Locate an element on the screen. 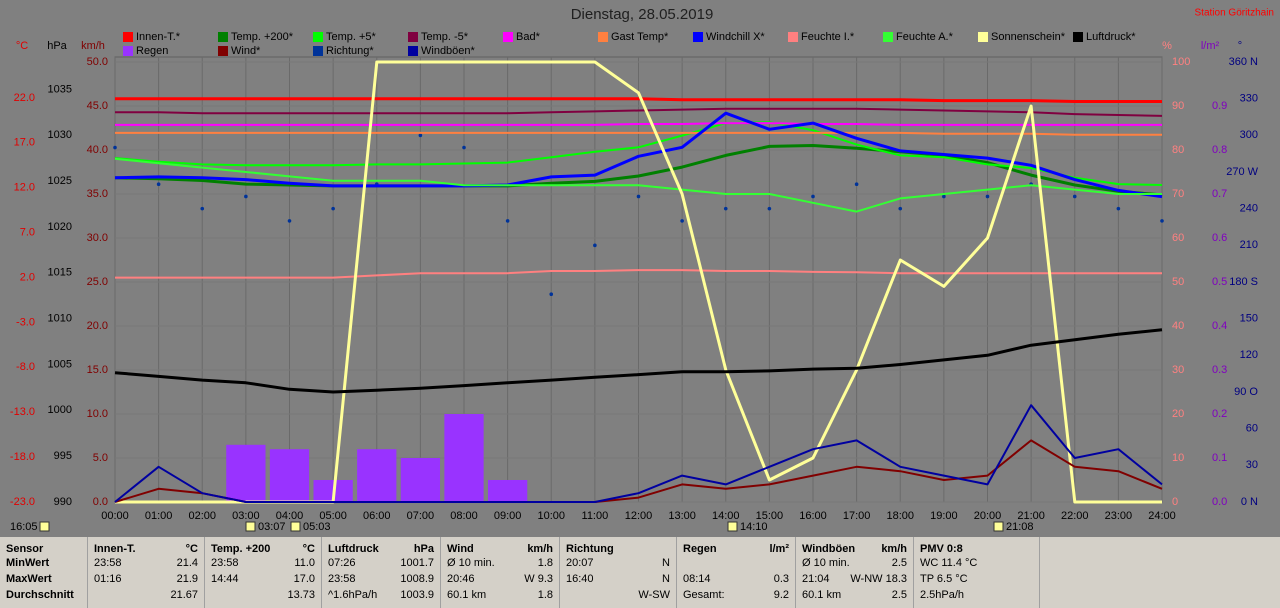 The width and height of the screenshot is (1280, 608). y-tick-label: 0.7 is located at coordinates (1219, 194).